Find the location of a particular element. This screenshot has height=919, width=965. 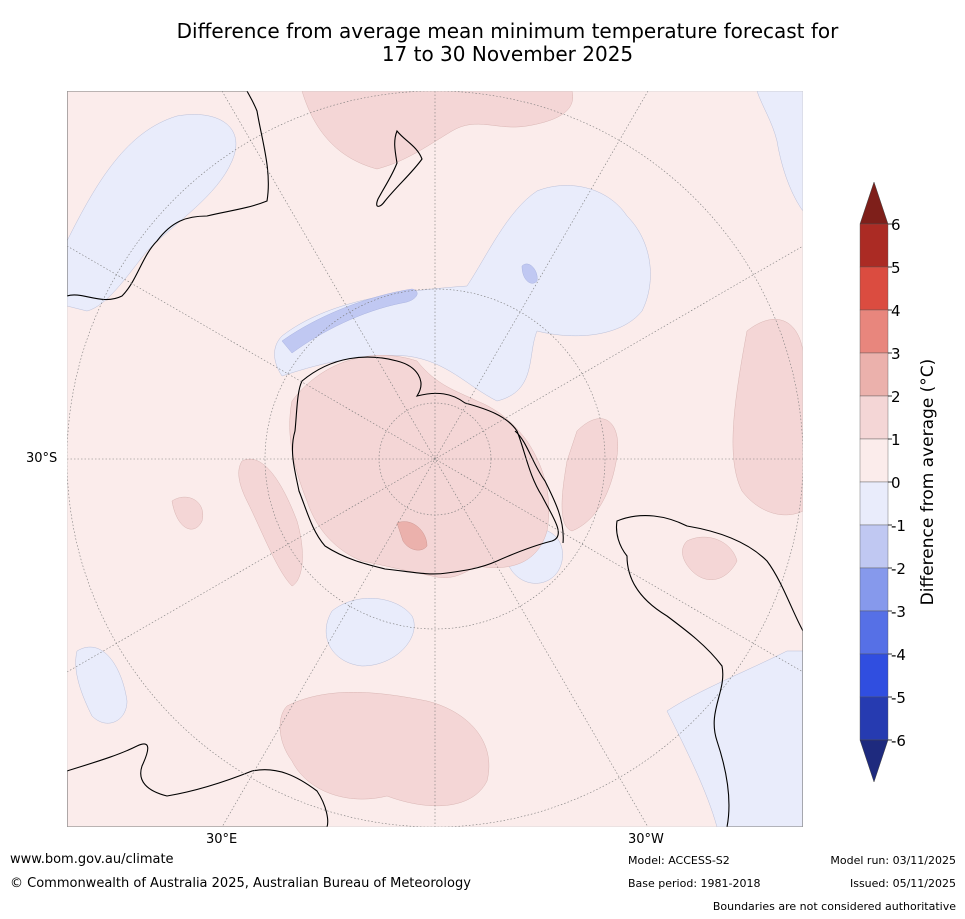

warm-anomaly-region-west is located at coordinates (187, 513).